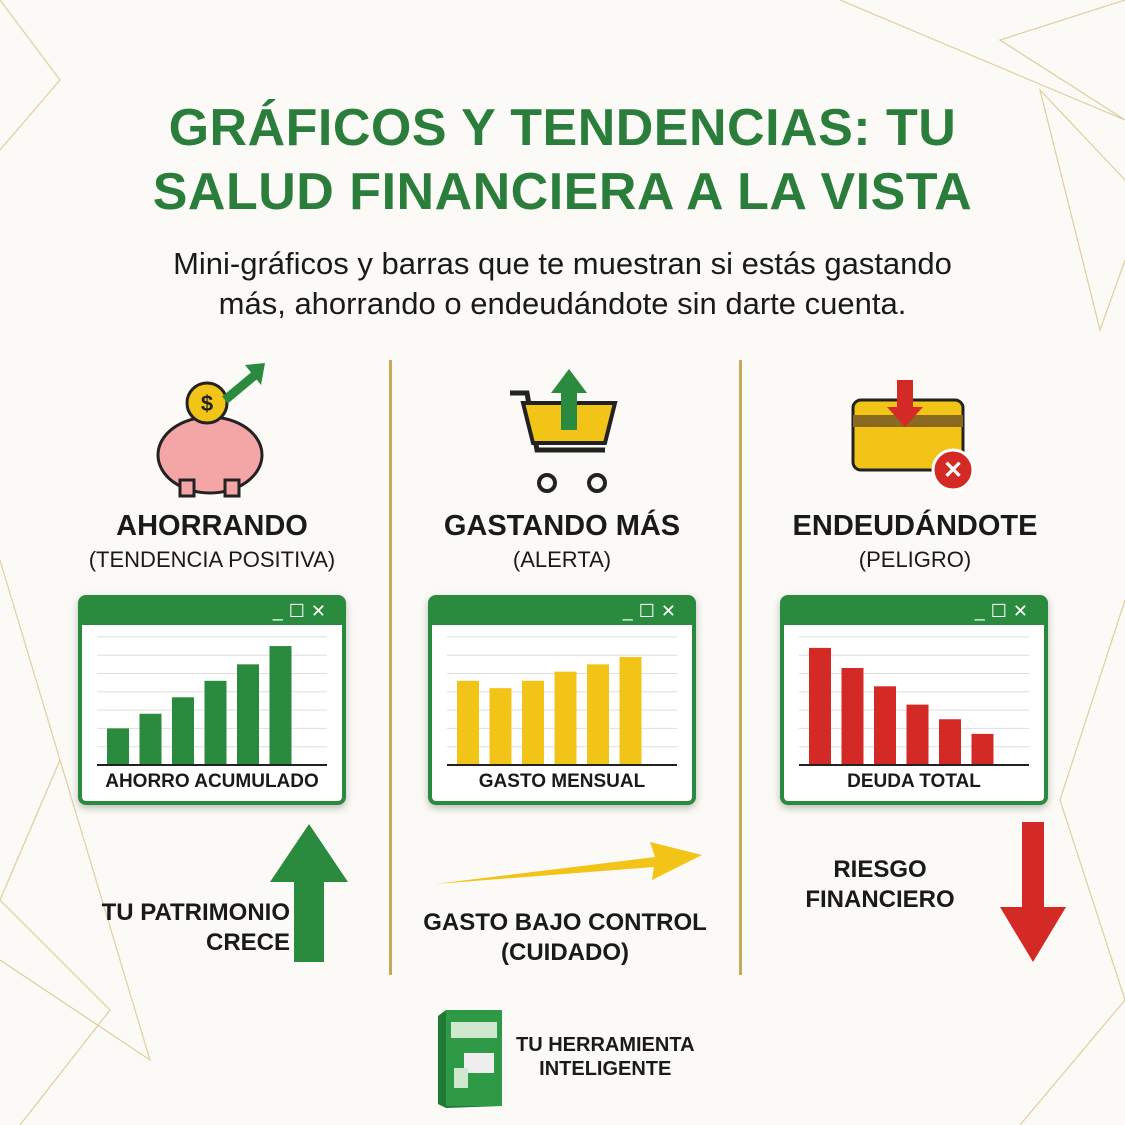  Describe the element at coordinates (195, 927) in the screenshot. I see `trend-note: TU PATRIMONIO CRECE` at that location.